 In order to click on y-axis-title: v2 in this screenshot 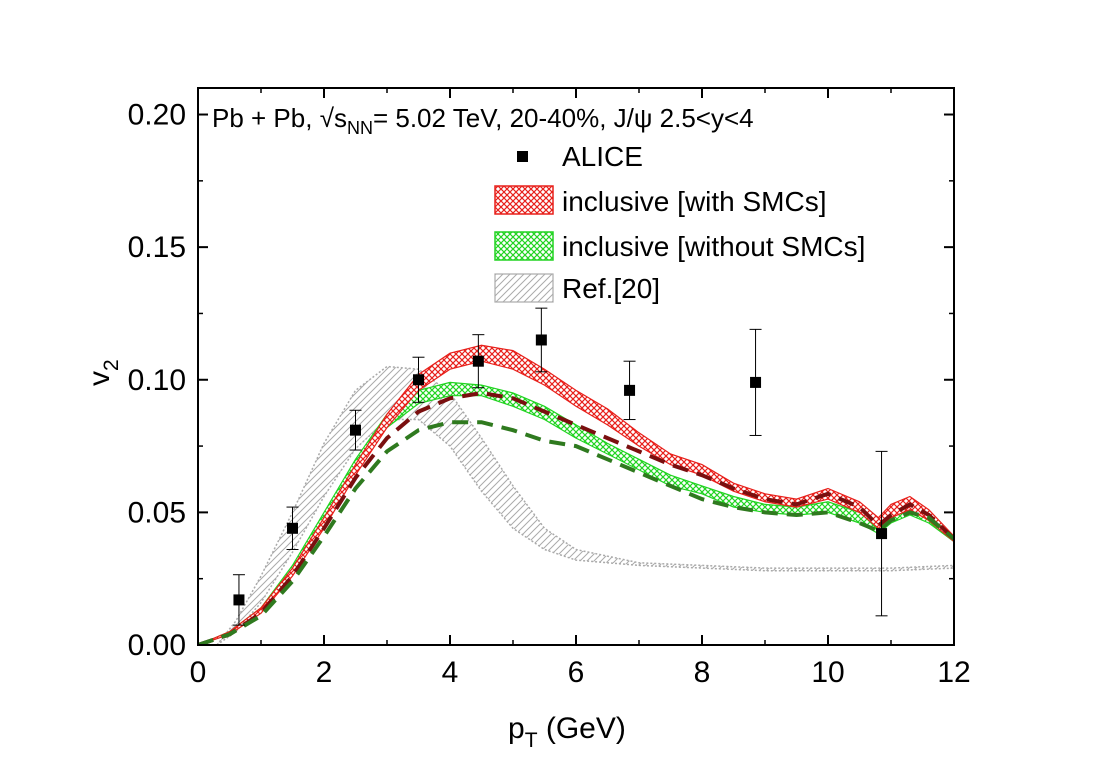, I will do `click(103, 372)`.